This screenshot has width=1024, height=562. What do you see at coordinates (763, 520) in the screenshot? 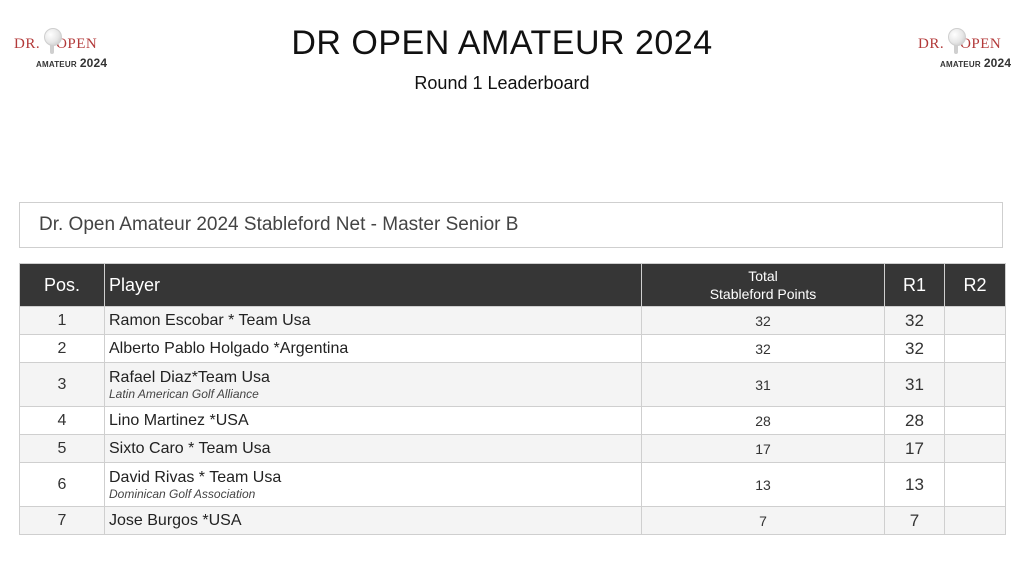
I see `cell-total: 7` at bounding box center [763, 520].